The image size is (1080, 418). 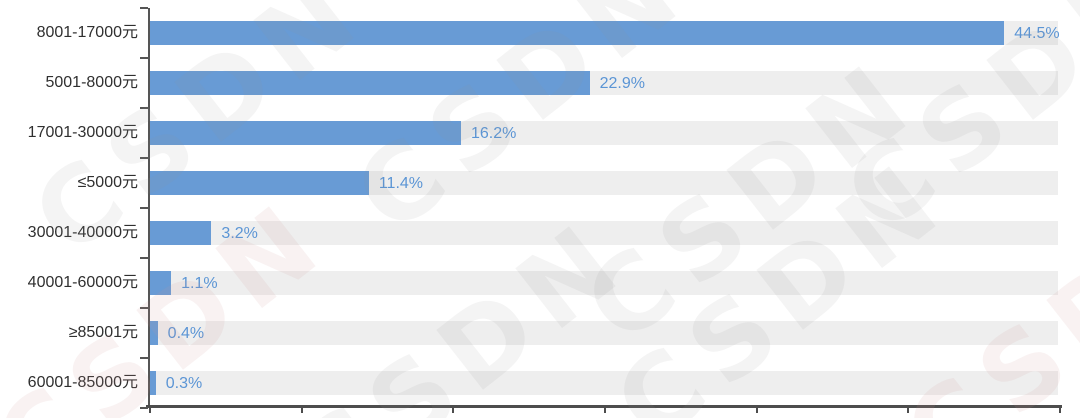 What do you see at coordinates (103, 332) in the screenshot?
I see `category-label: ≥85001元` at bounding box center [103, 332].